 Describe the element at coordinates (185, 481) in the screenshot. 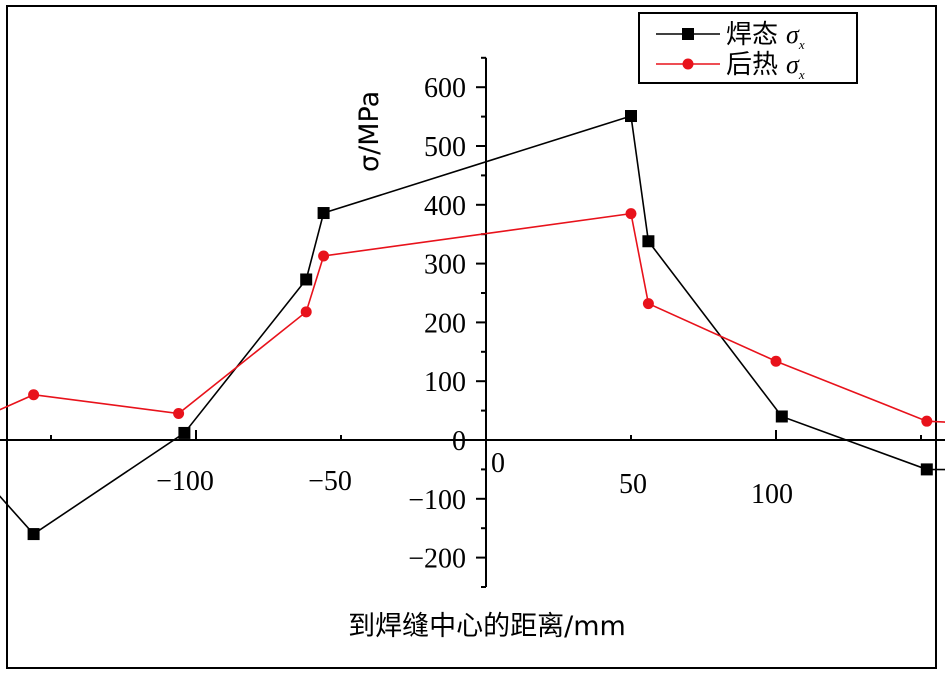

I see `x-tick-label: −100` at that location.